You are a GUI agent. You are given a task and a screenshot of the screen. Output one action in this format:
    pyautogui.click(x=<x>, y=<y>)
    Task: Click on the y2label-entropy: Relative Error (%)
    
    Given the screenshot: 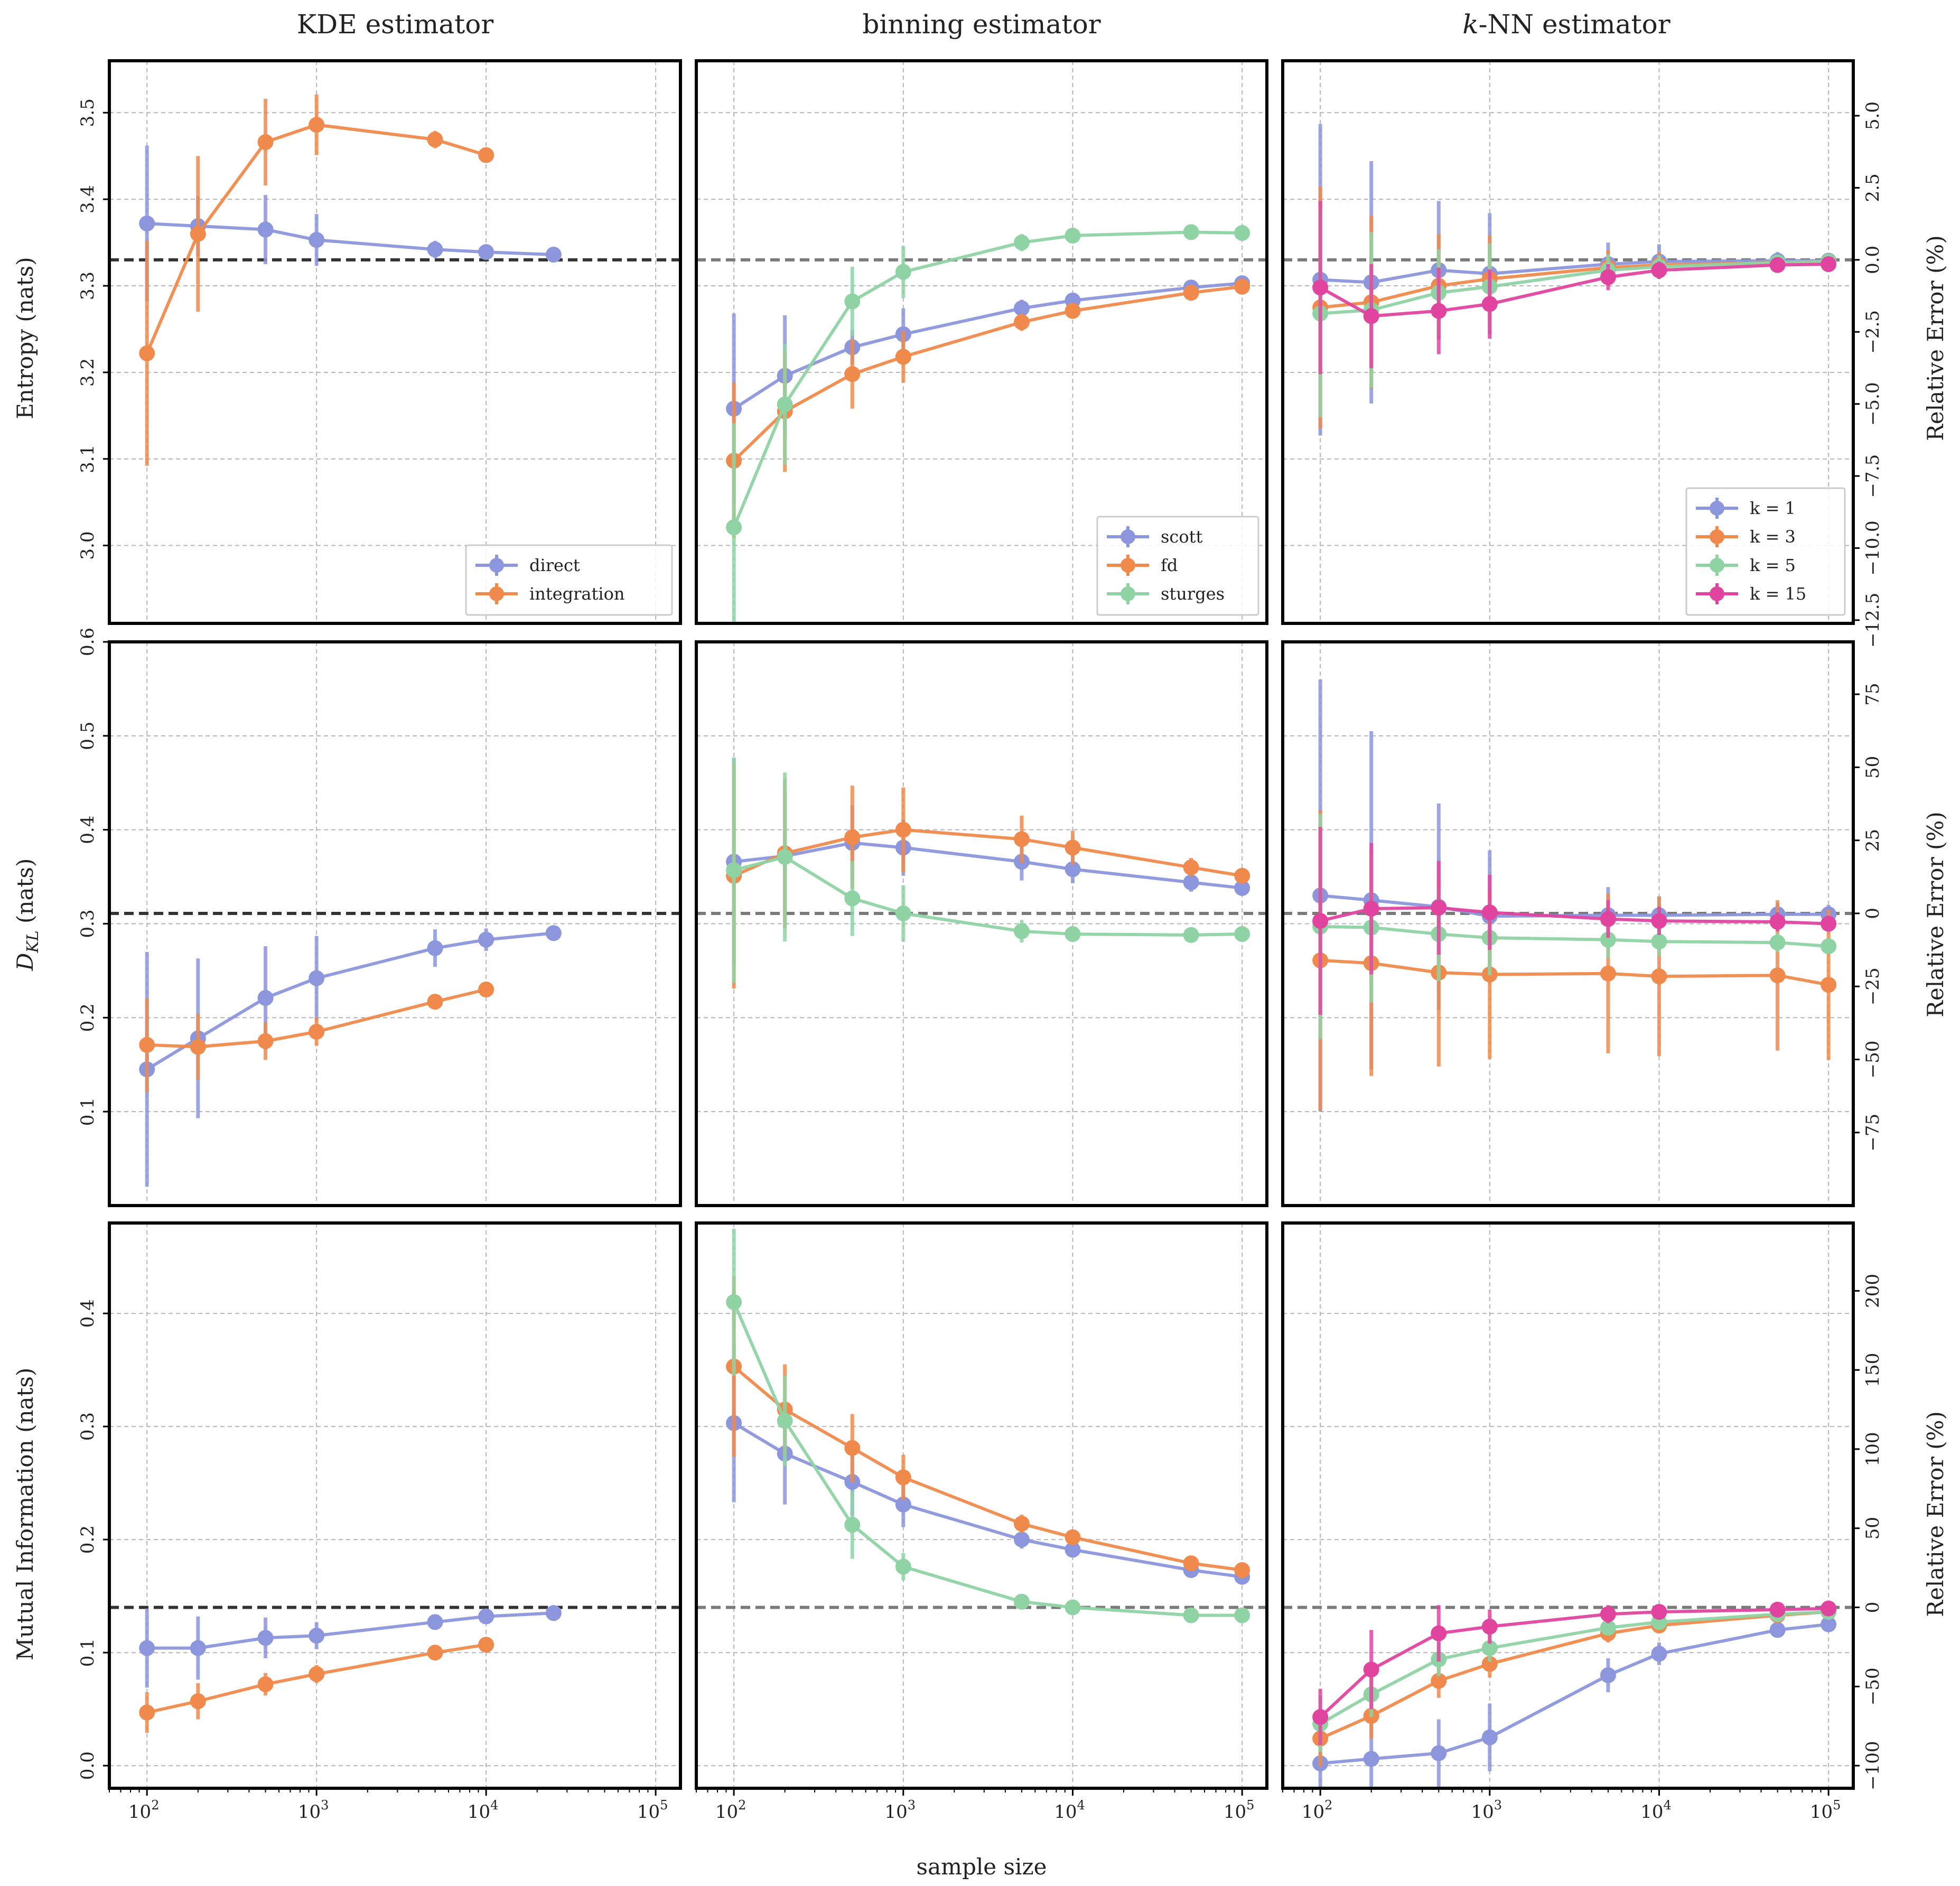 What is the action you would take?
    pyautogui.click(x=1935, y=338)
    